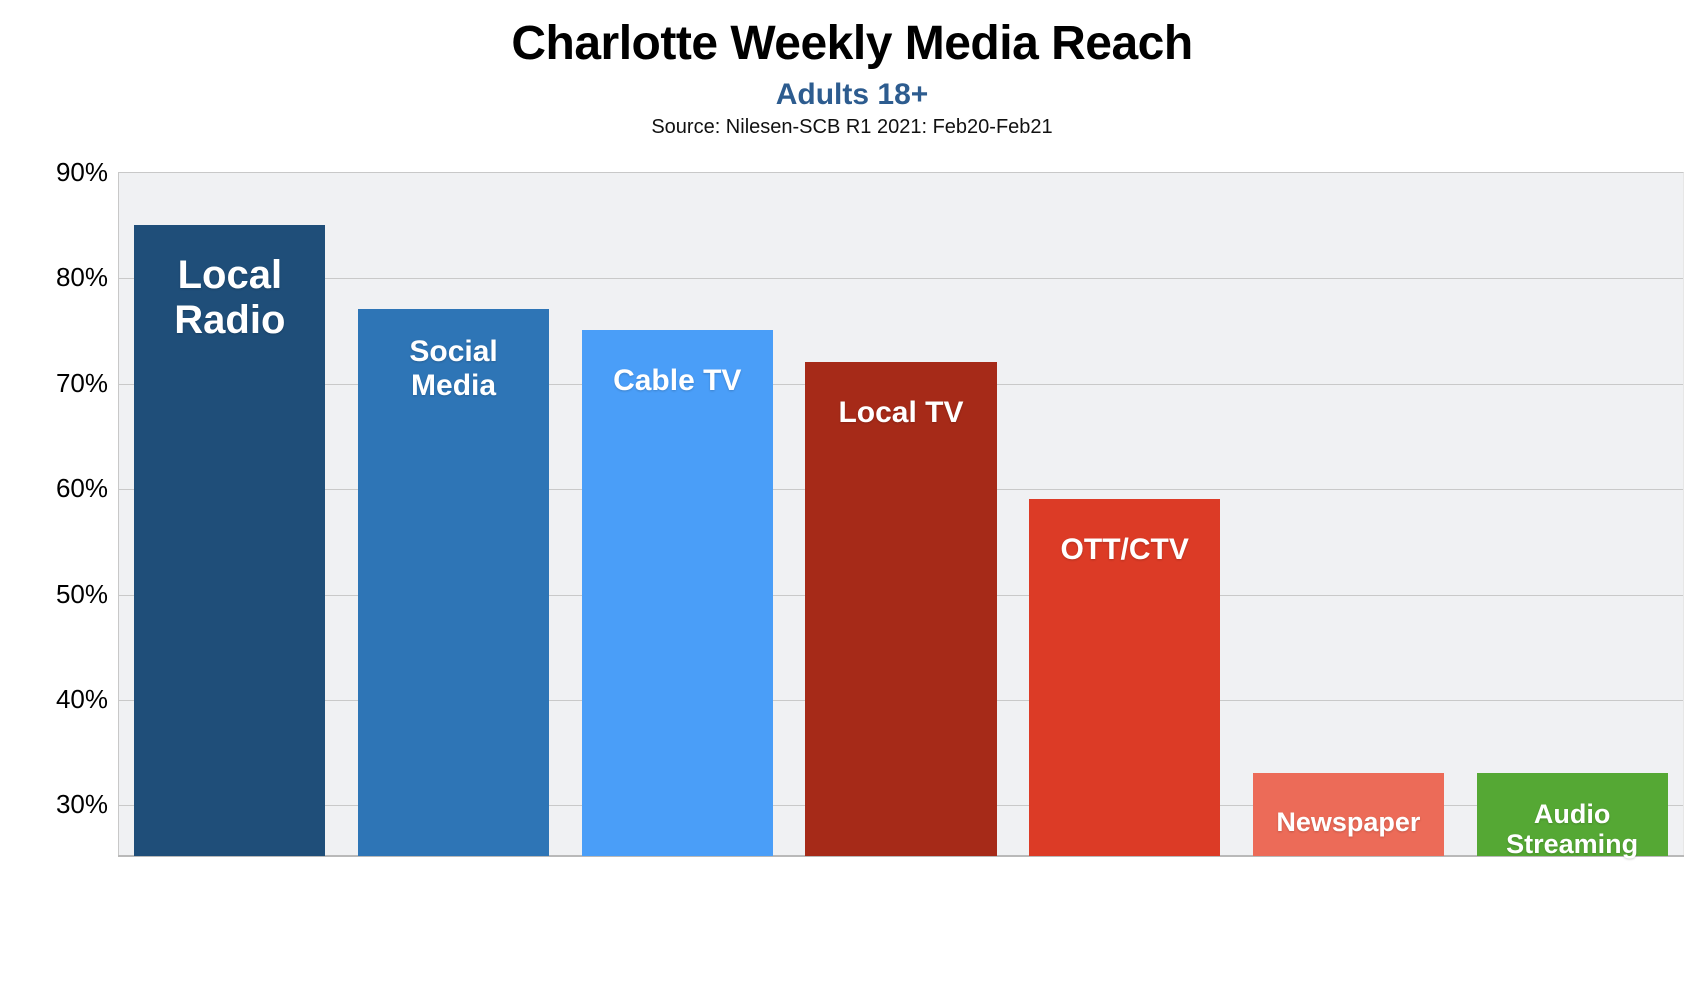  What do you see at coordinates (852, 126) in the screenshot?
I see `chart-source-note: Source: Nilesen-SCB R1 2021: Feb20-Feb21` at bounding box center [852, 126].